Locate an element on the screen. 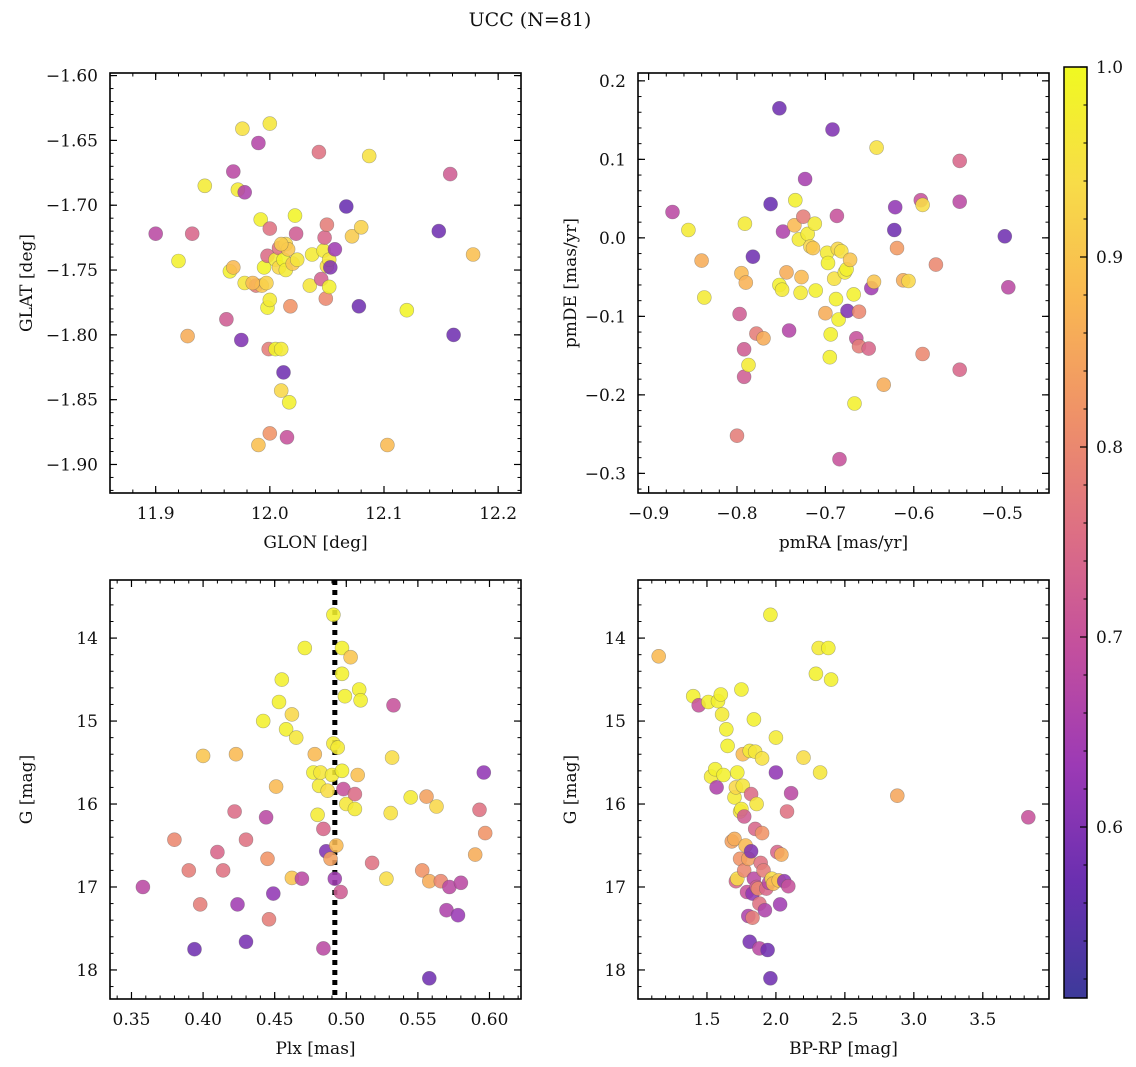 The image size is (1136, 1067). colorbar-tick-label: 0.6 is located at coordinates (1109, 828).